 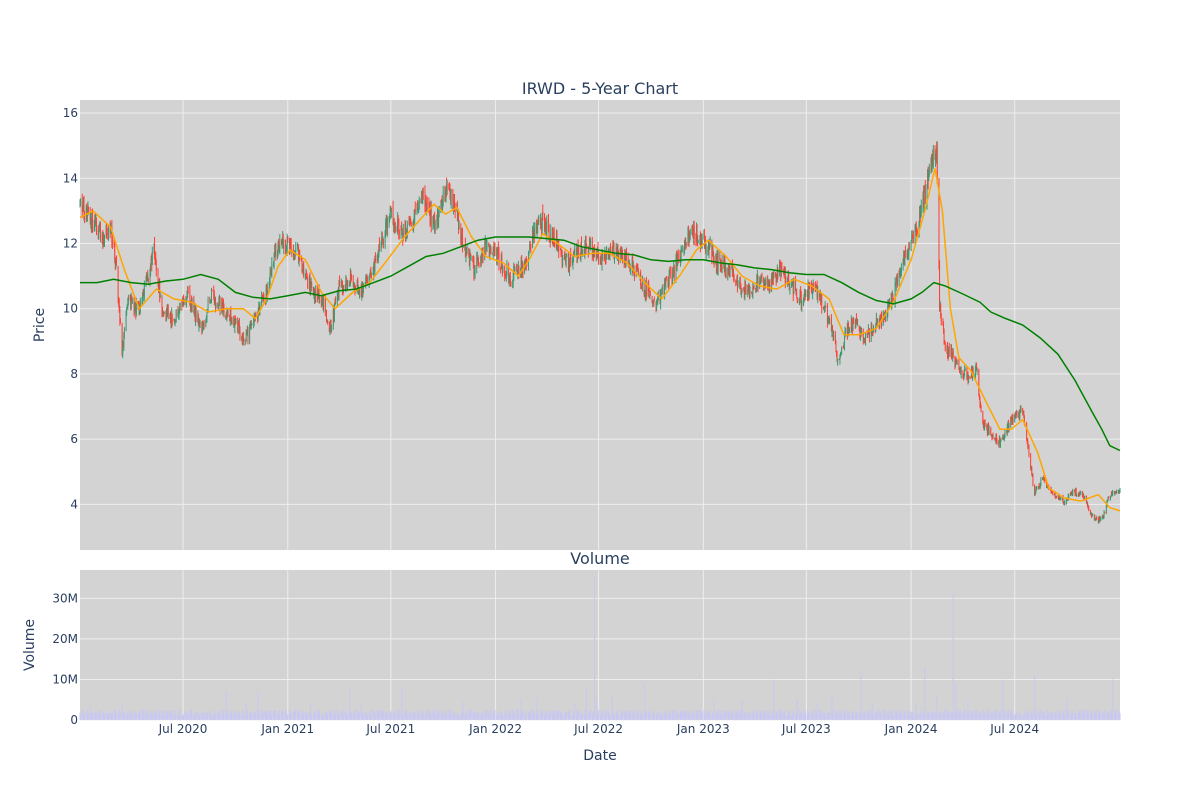 I want to click on x-tick-label: Jul 2022, so click(x=598, y=729).